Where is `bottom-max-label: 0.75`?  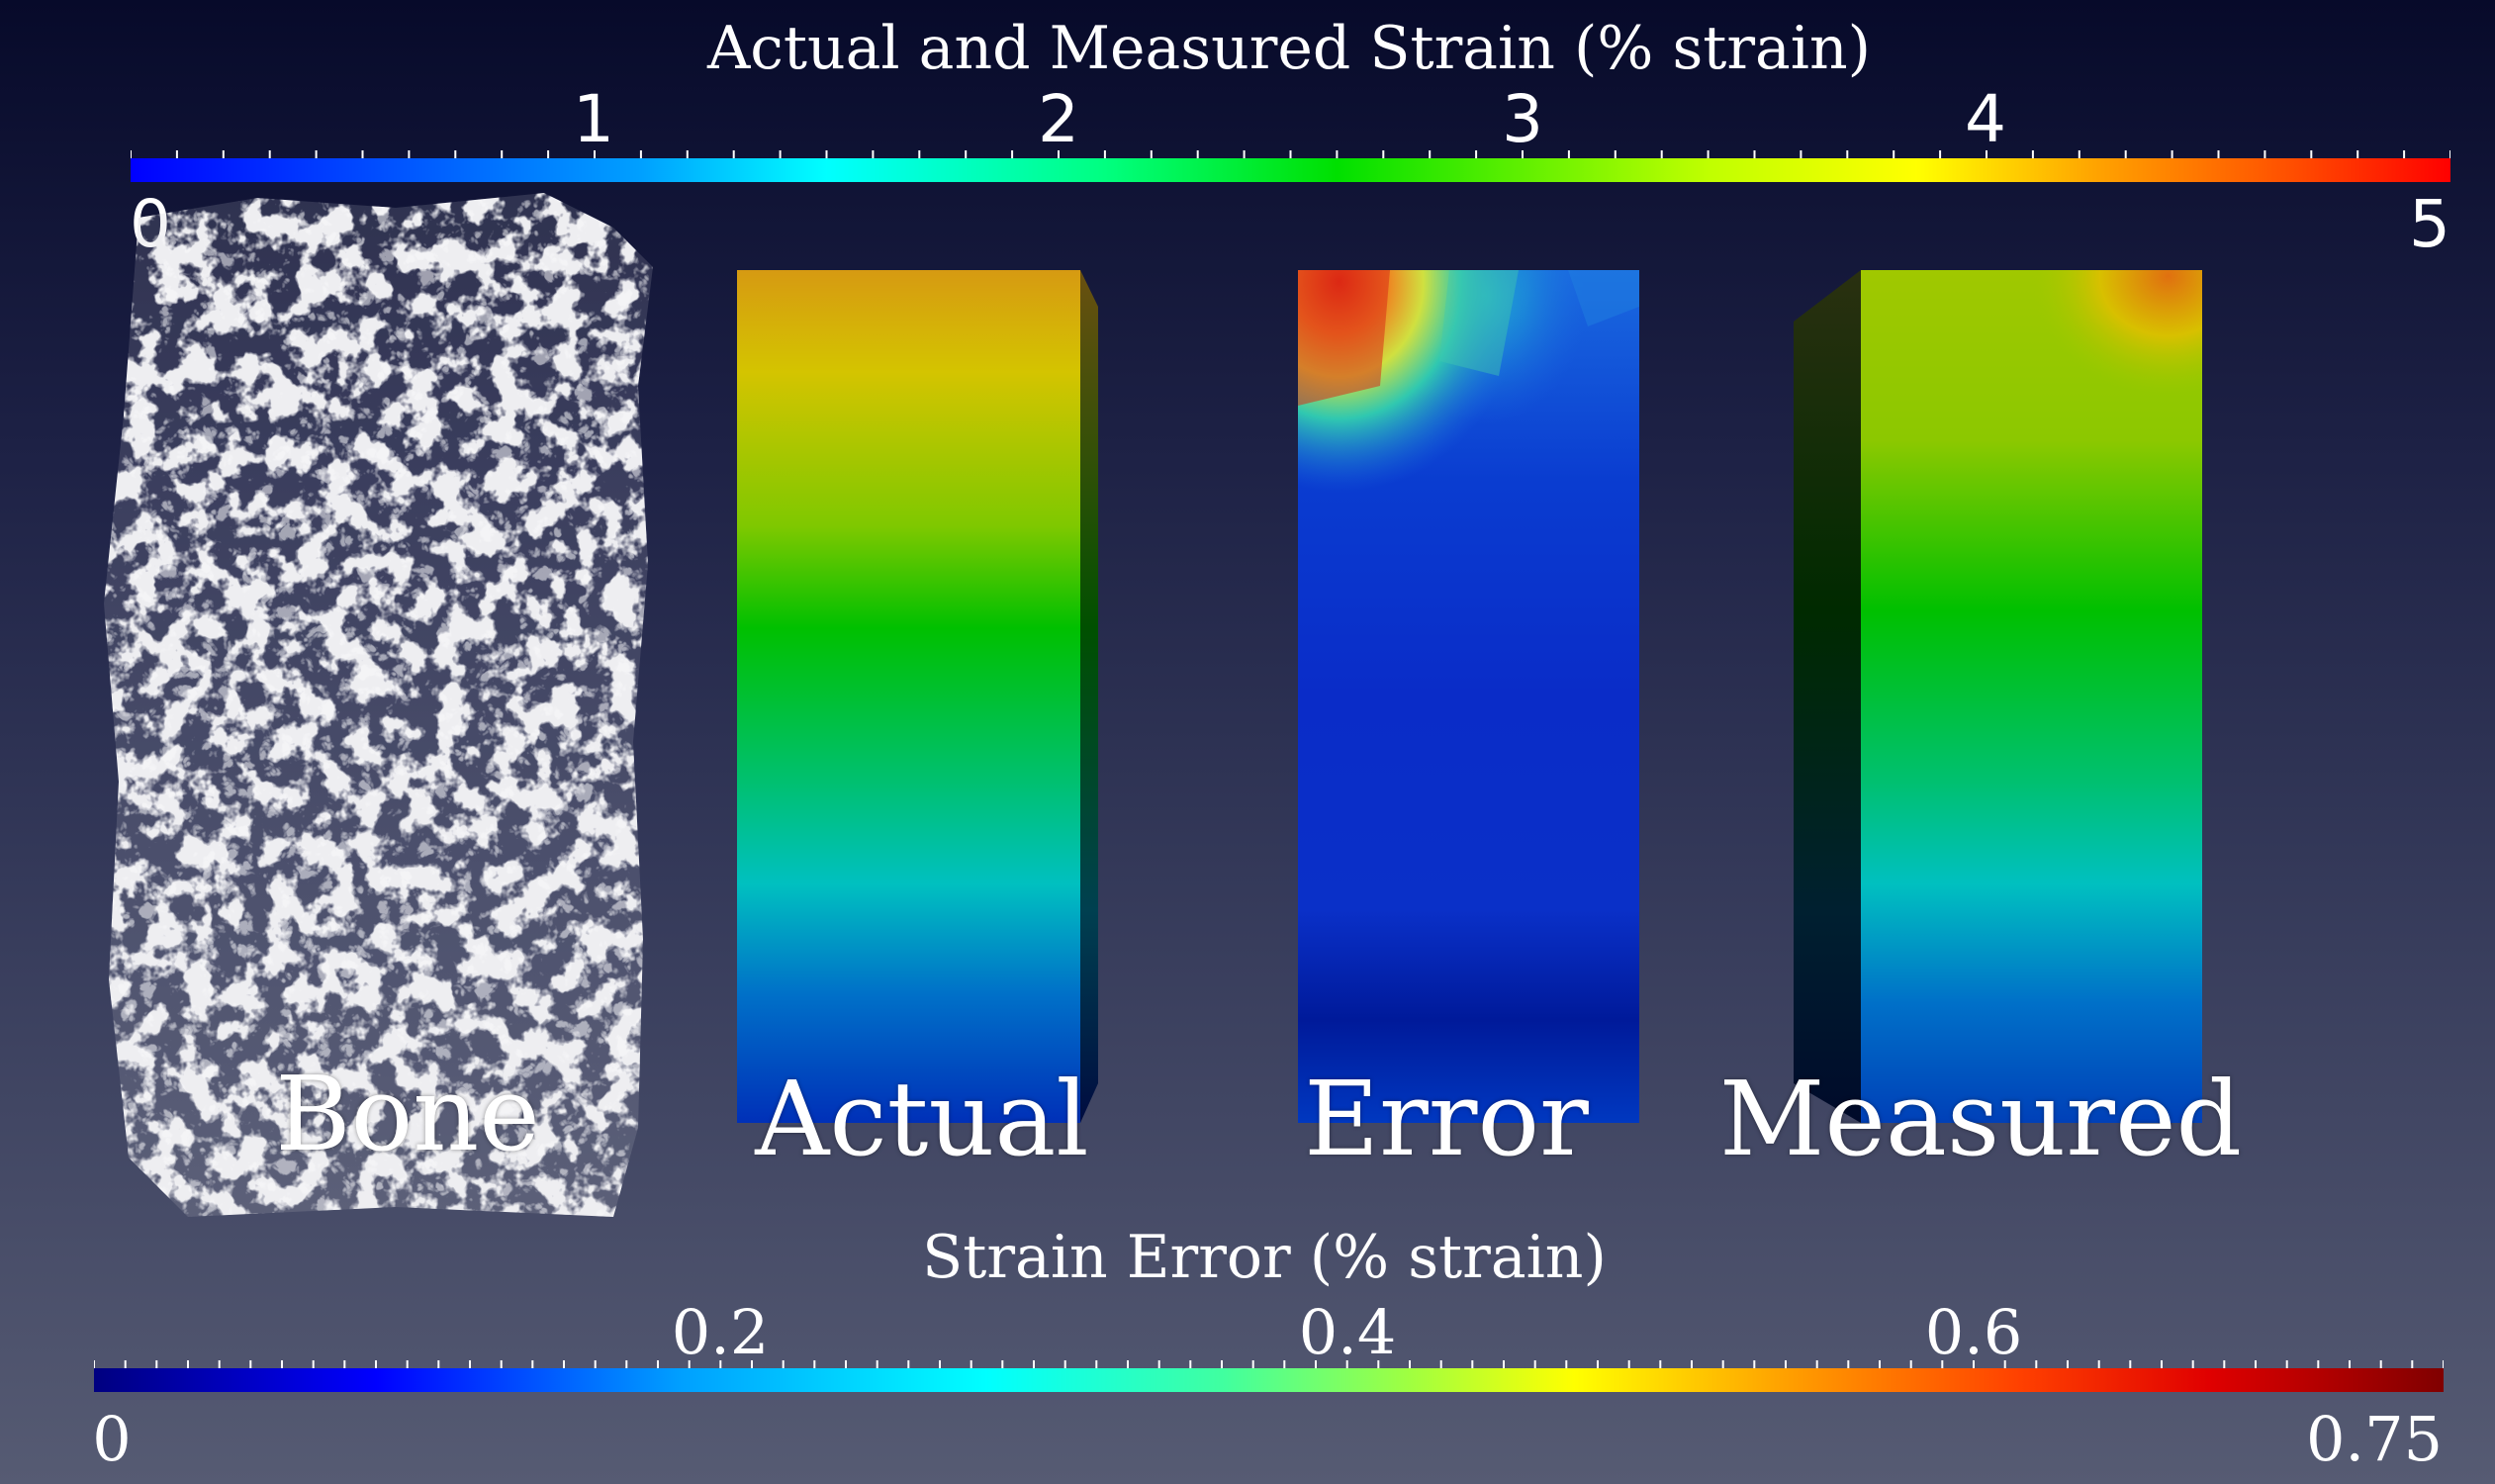 bottom-max-label: 0.75 is located at coordinates (2374, 1439).